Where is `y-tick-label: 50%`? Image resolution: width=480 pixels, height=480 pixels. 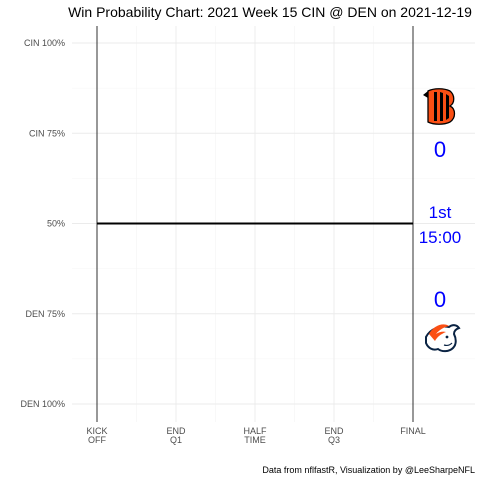
y-tick-label: 50% is located at coordinates (56, 224).